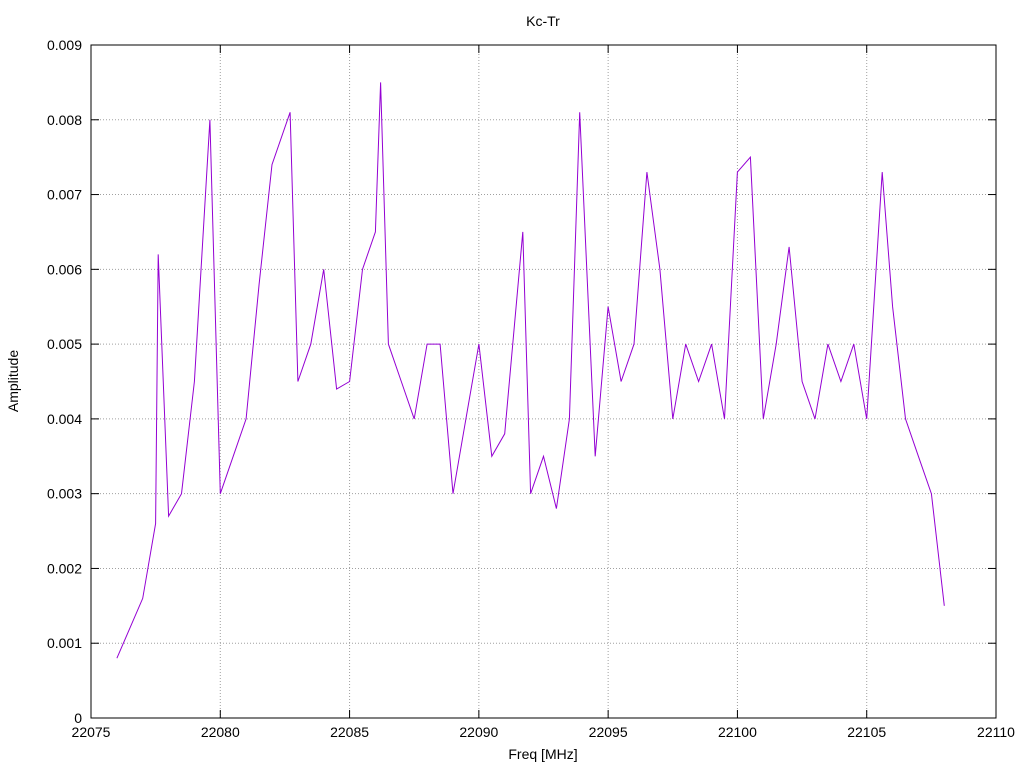 The width and height of the screenshot is (1024, 768). Describe the element at coordinates (64, 269) in the screenshot. I see `y-tick-label: 0.006` at that location.